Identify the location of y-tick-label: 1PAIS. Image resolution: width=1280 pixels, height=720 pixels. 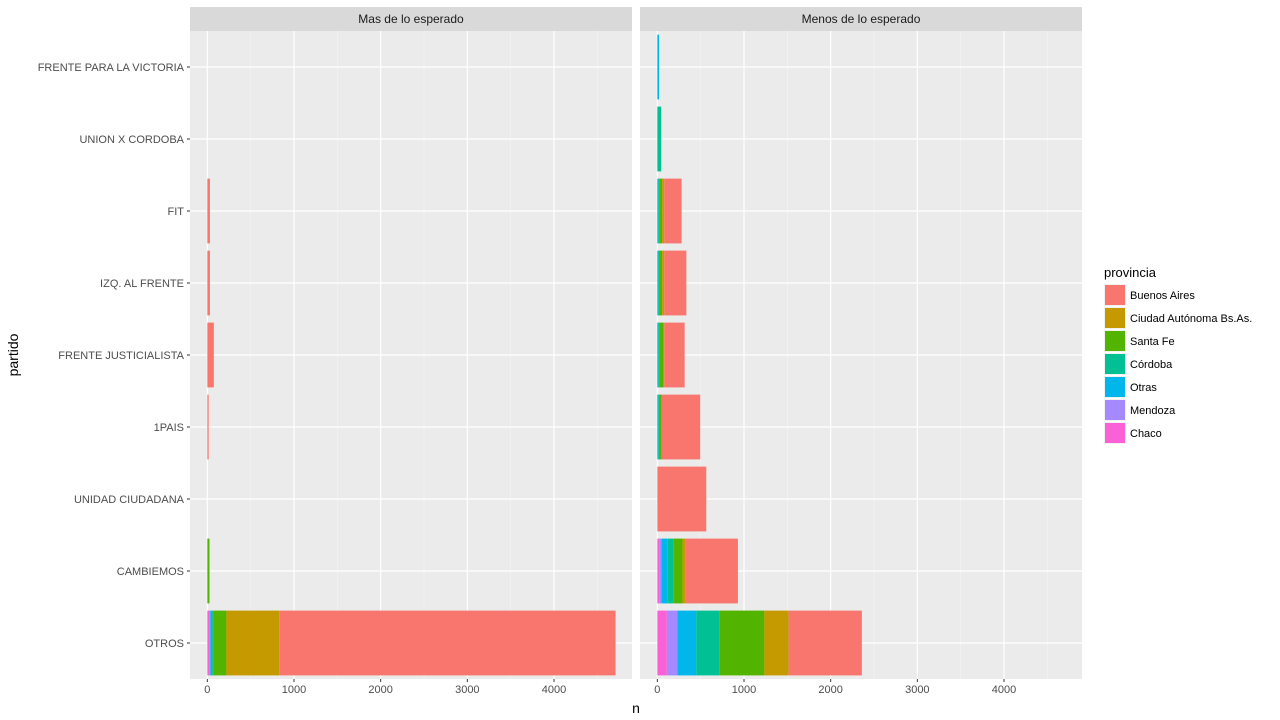
(169, 428).